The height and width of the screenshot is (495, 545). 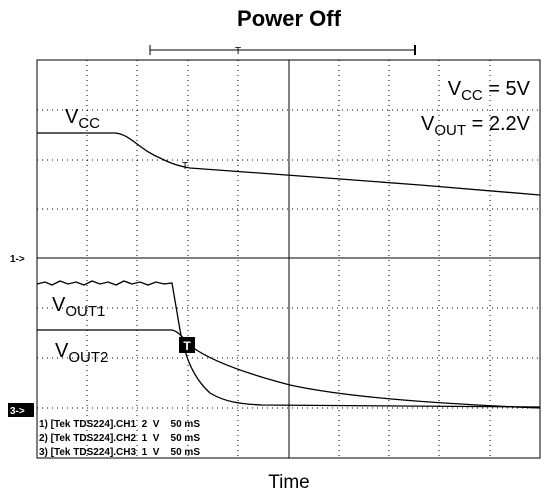 What do you see at coordinates (185, 166) in the screenshot?
I see `vcc-trigger-marker: T` at bounding box center [185, 166].